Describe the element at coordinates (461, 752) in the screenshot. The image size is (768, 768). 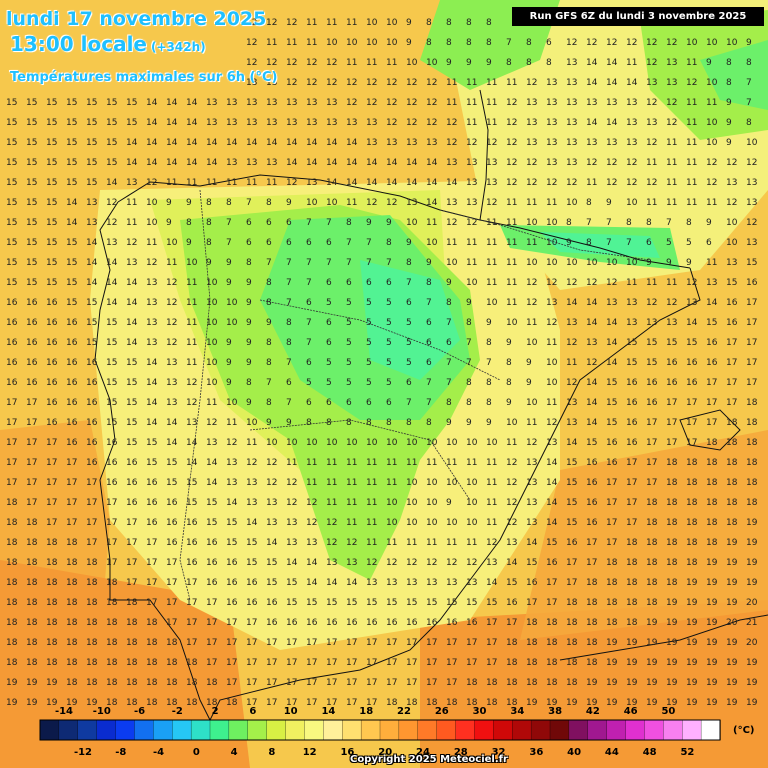
I see `legend-label-lower: 28` at that location.